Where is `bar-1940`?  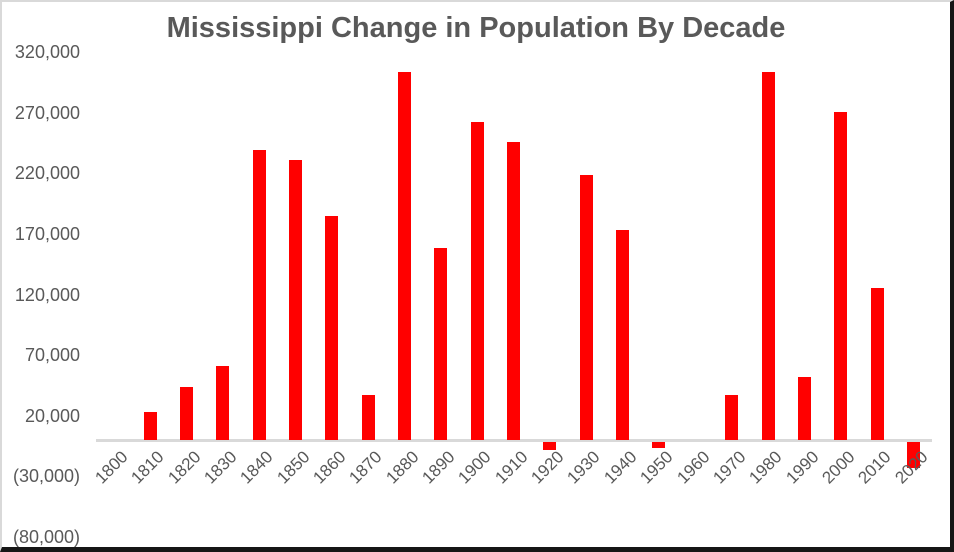
bar-1940 is located at coordinates (623, 335).